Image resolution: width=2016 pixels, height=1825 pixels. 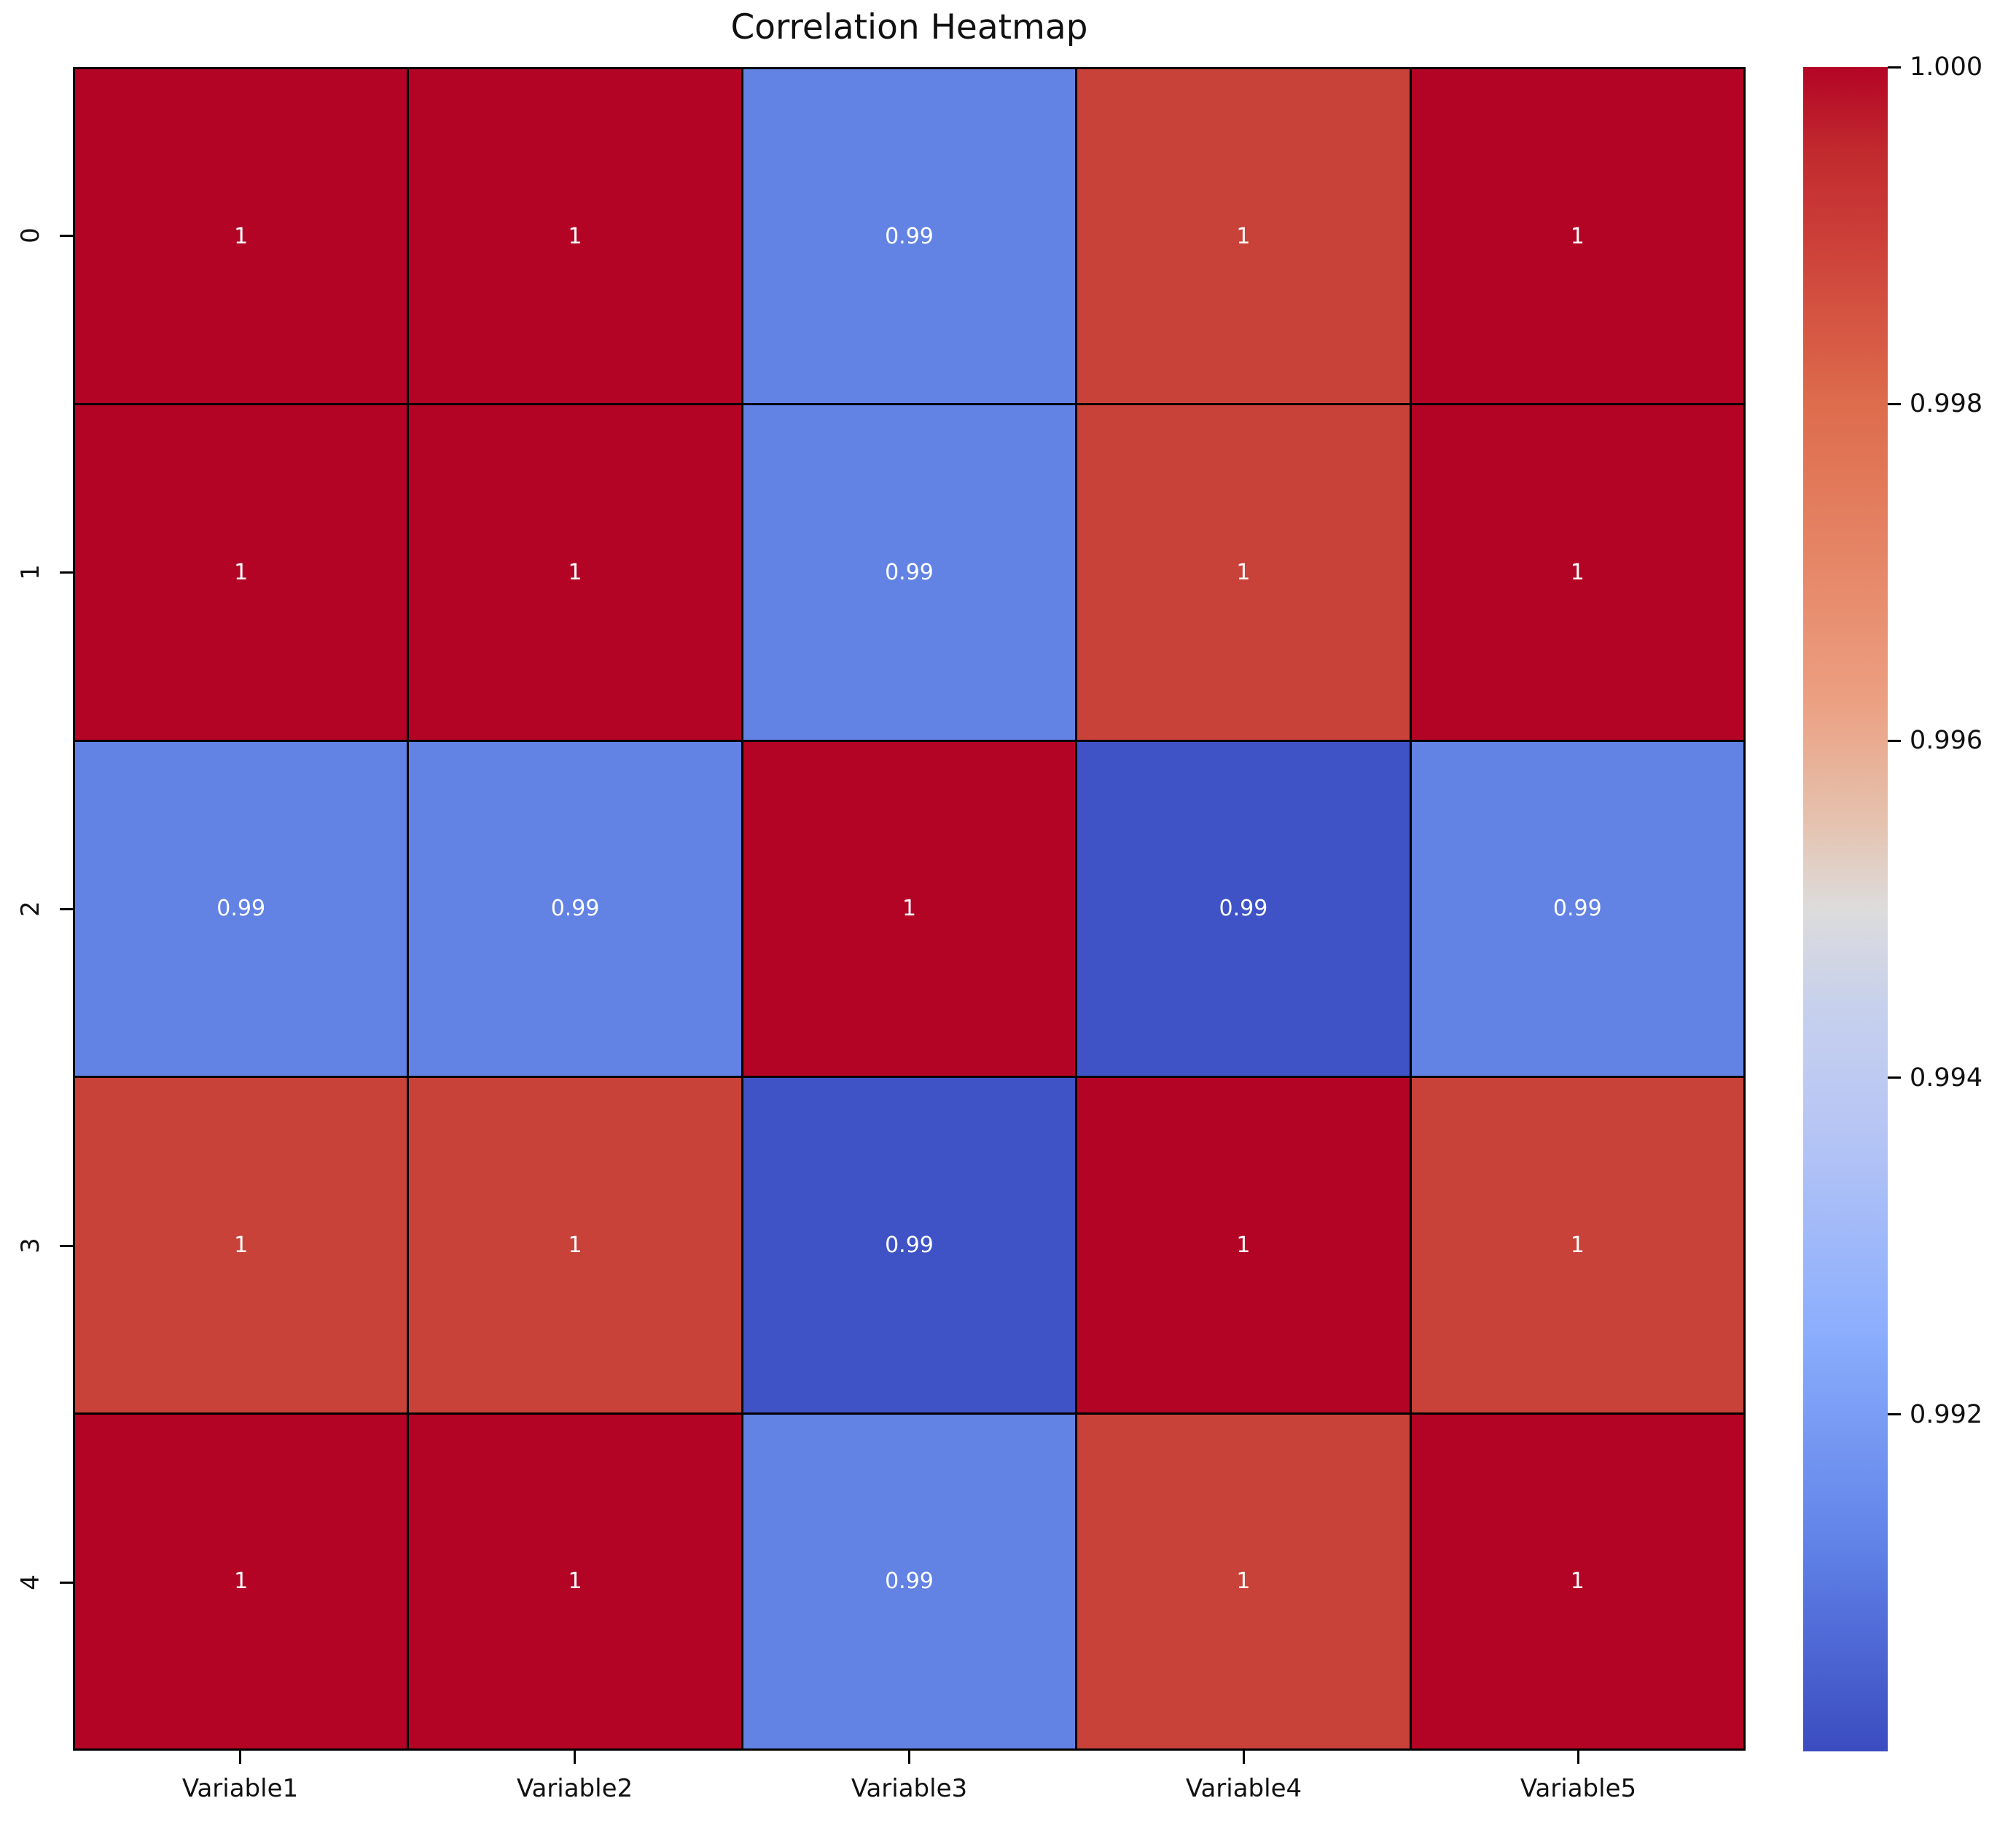 I want to click on colorbar-tick-label: 0.992, so click(x=1947, y=1414).